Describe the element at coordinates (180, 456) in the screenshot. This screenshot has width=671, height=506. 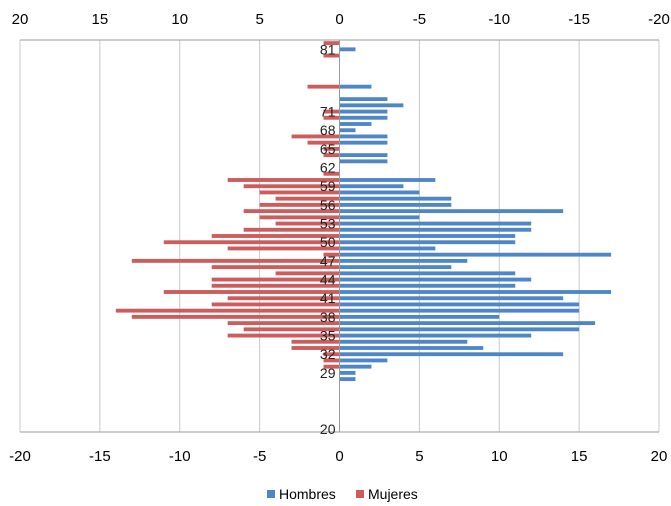
I see `bottom-tick-label: -10` at that location.